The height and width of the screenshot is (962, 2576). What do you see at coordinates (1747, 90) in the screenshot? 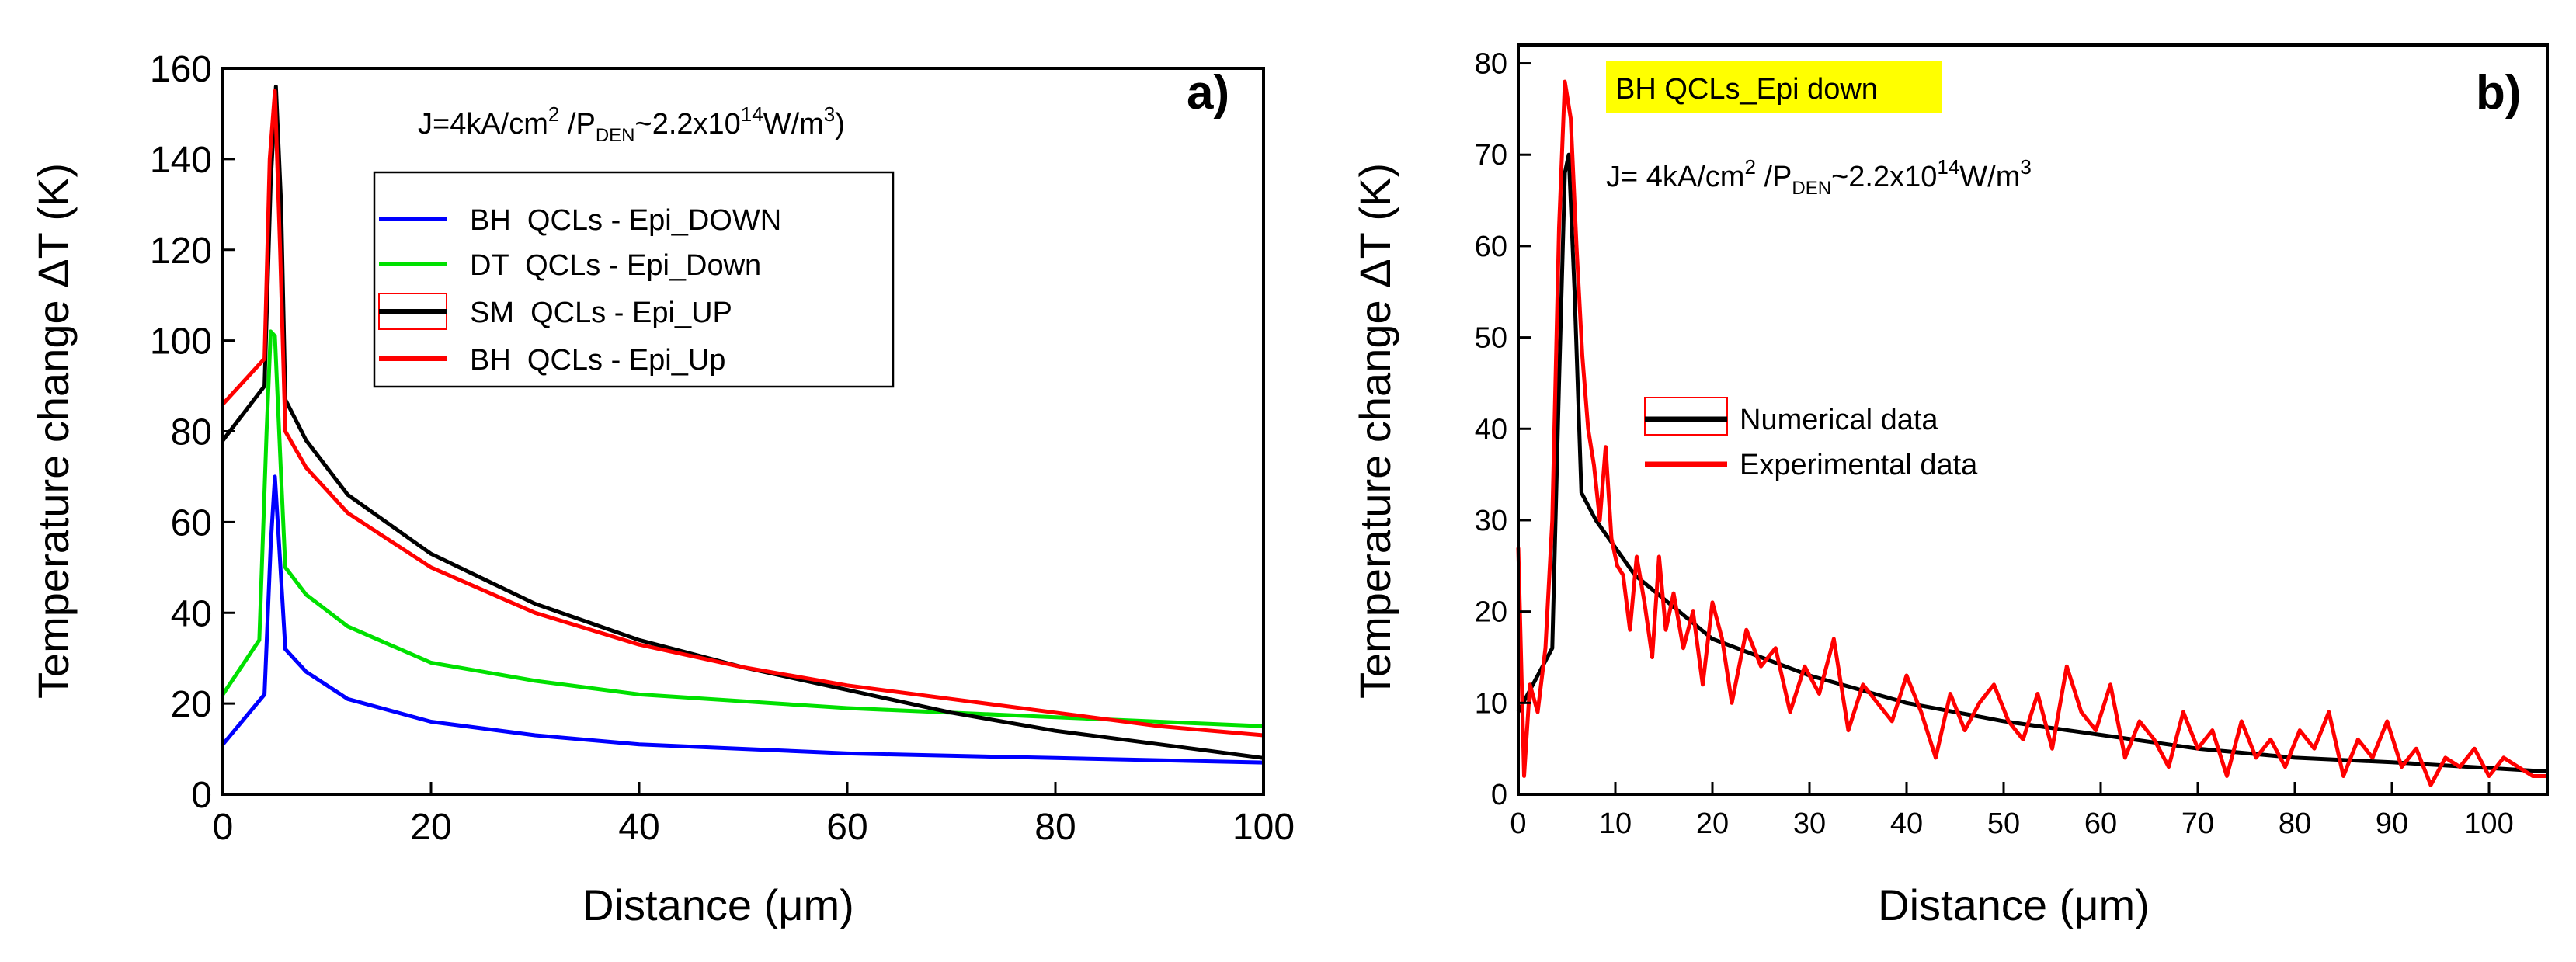
I see `panel-b-title-box: BH QCLs_Epi down` at bounding box center [1747, 90].